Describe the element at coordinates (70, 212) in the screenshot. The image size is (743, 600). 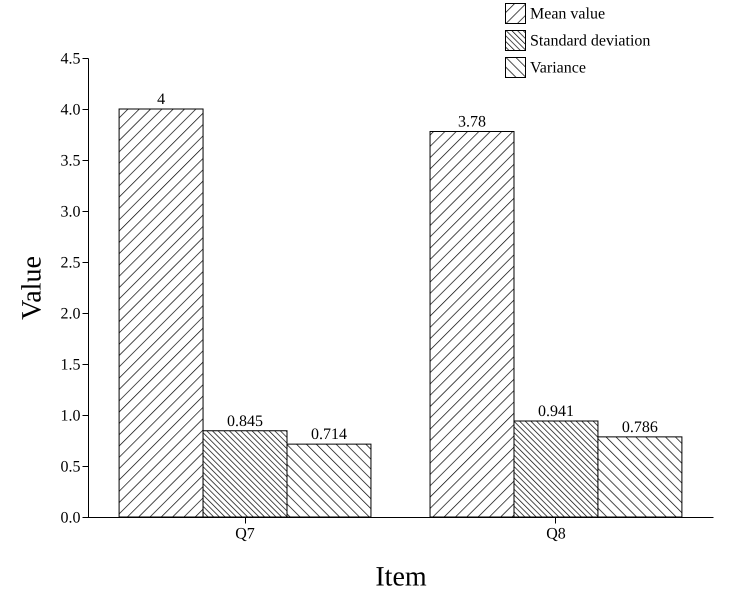
I see `y-tick-label: 3.0` at that location.